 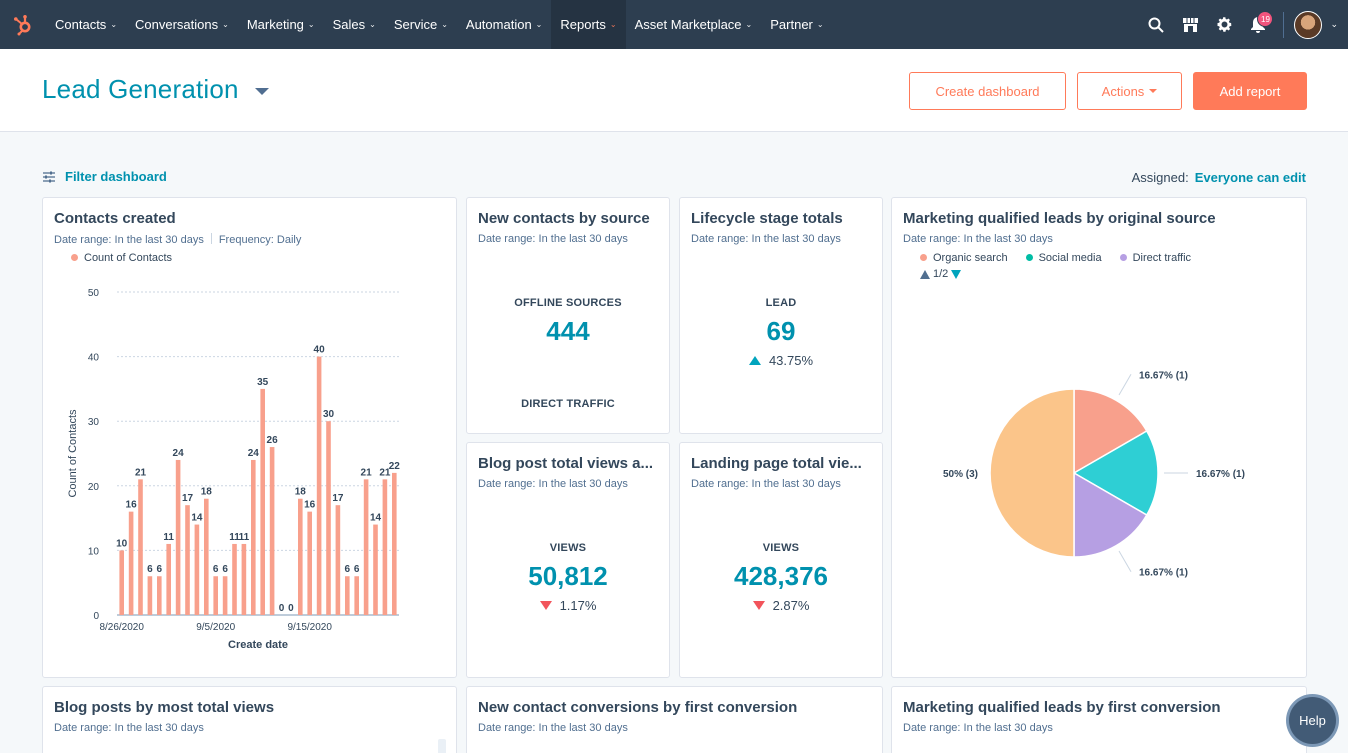 What do you see at coordinates (421, 24) in the screenshot?
I see `nav-item-service: Service ⌄` at bounding box center [421, 24].